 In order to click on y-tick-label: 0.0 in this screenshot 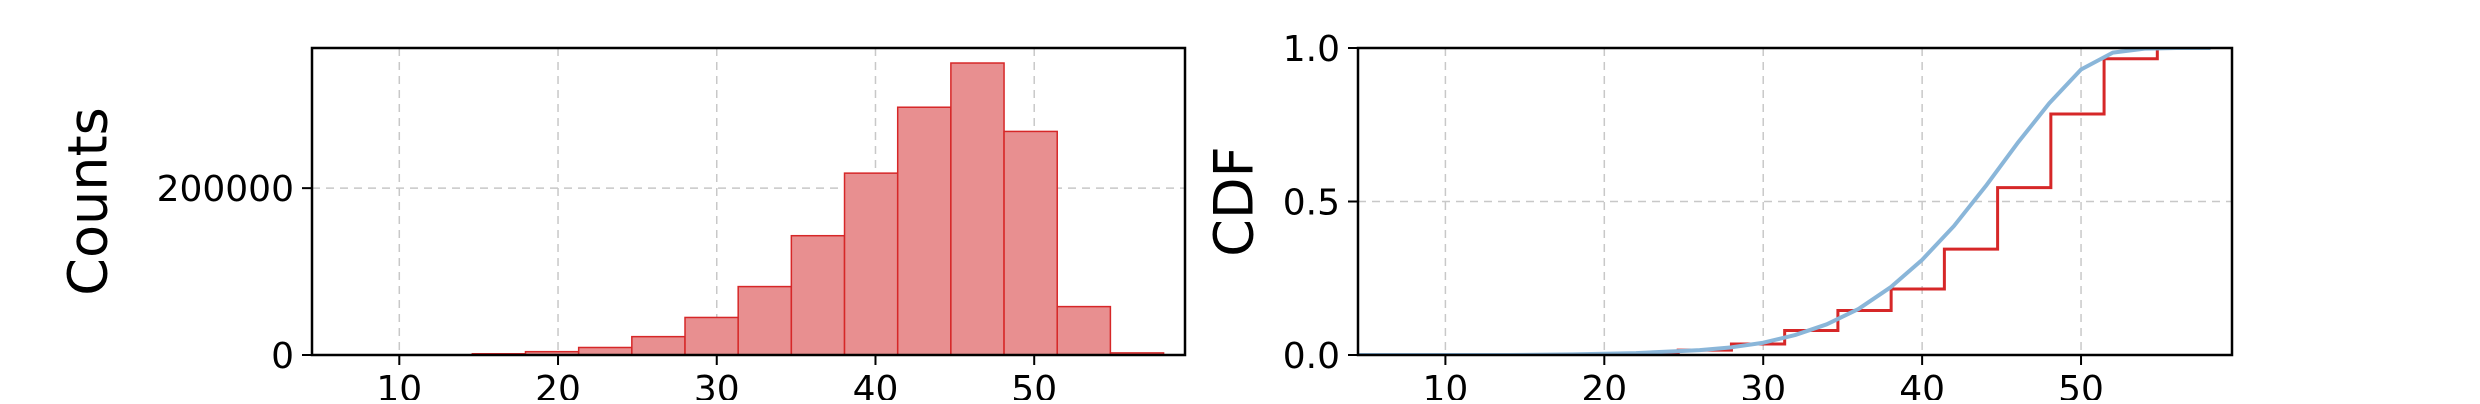, I will do `click(1311, 356)`.